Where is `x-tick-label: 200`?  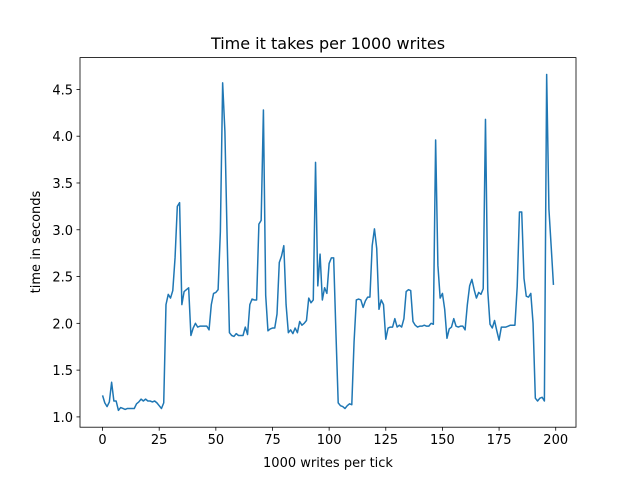
x-tick-label: 200 is located at coordinates (555, 440).